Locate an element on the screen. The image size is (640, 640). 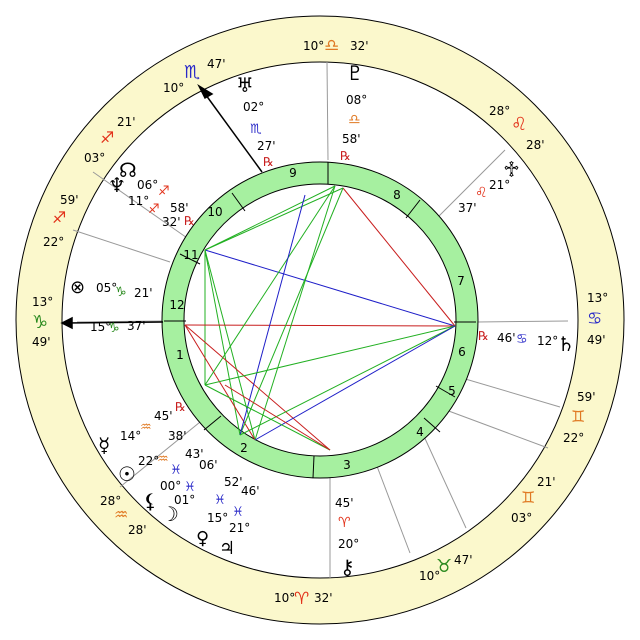
neptune-icon: ♆ is located at coordinates (117, 185).